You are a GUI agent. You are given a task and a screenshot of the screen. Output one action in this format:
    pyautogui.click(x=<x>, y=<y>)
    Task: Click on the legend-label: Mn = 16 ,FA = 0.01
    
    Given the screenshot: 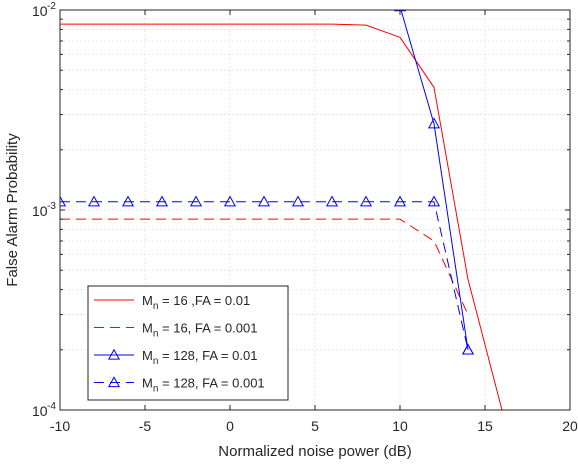 What is the action you would take?
    pyautogui.click(x=196, y=302)
    